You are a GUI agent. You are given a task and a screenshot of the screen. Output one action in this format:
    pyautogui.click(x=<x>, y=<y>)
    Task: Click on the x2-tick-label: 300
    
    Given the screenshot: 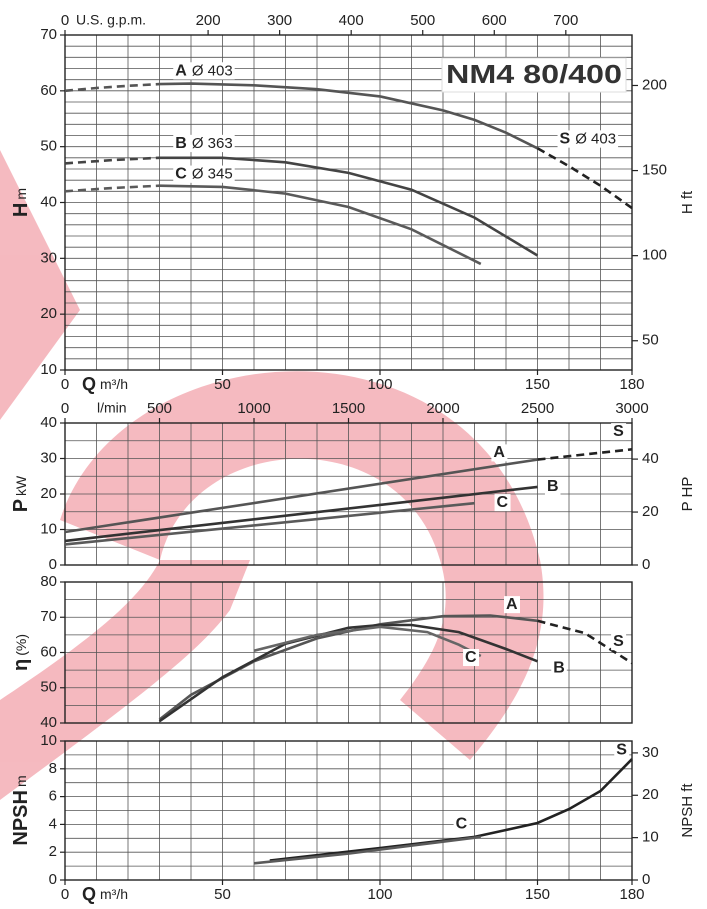 What is the action you would take?
    pyautogui.click(x=279, y=20)
    